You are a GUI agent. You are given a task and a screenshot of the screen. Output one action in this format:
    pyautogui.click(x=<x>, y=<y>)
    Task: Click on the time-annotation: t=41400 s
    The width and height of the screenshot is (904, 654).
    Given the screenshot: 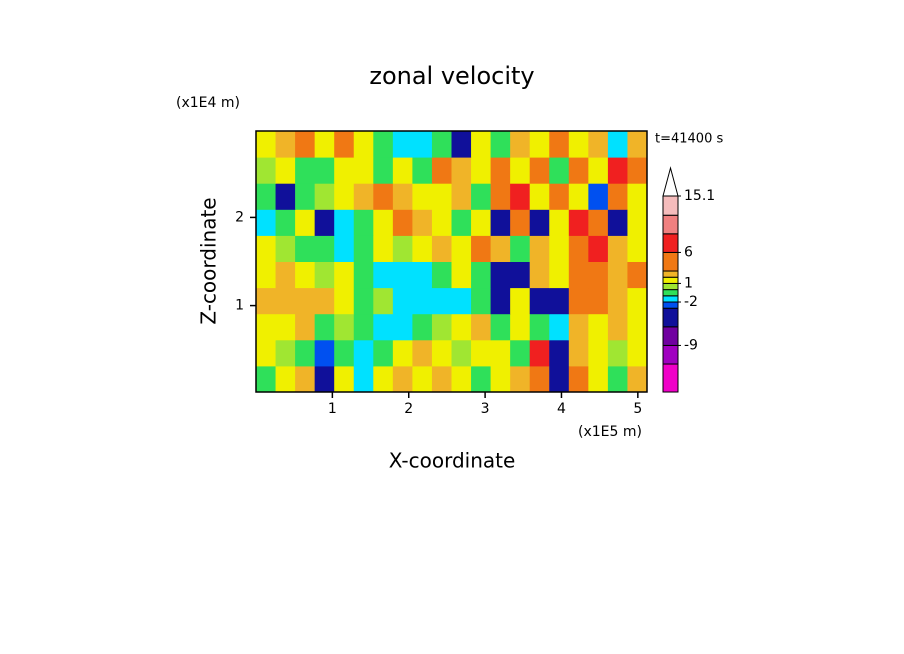 What is the action you would take?
    pyautogui.click(x=689, y=139)
    